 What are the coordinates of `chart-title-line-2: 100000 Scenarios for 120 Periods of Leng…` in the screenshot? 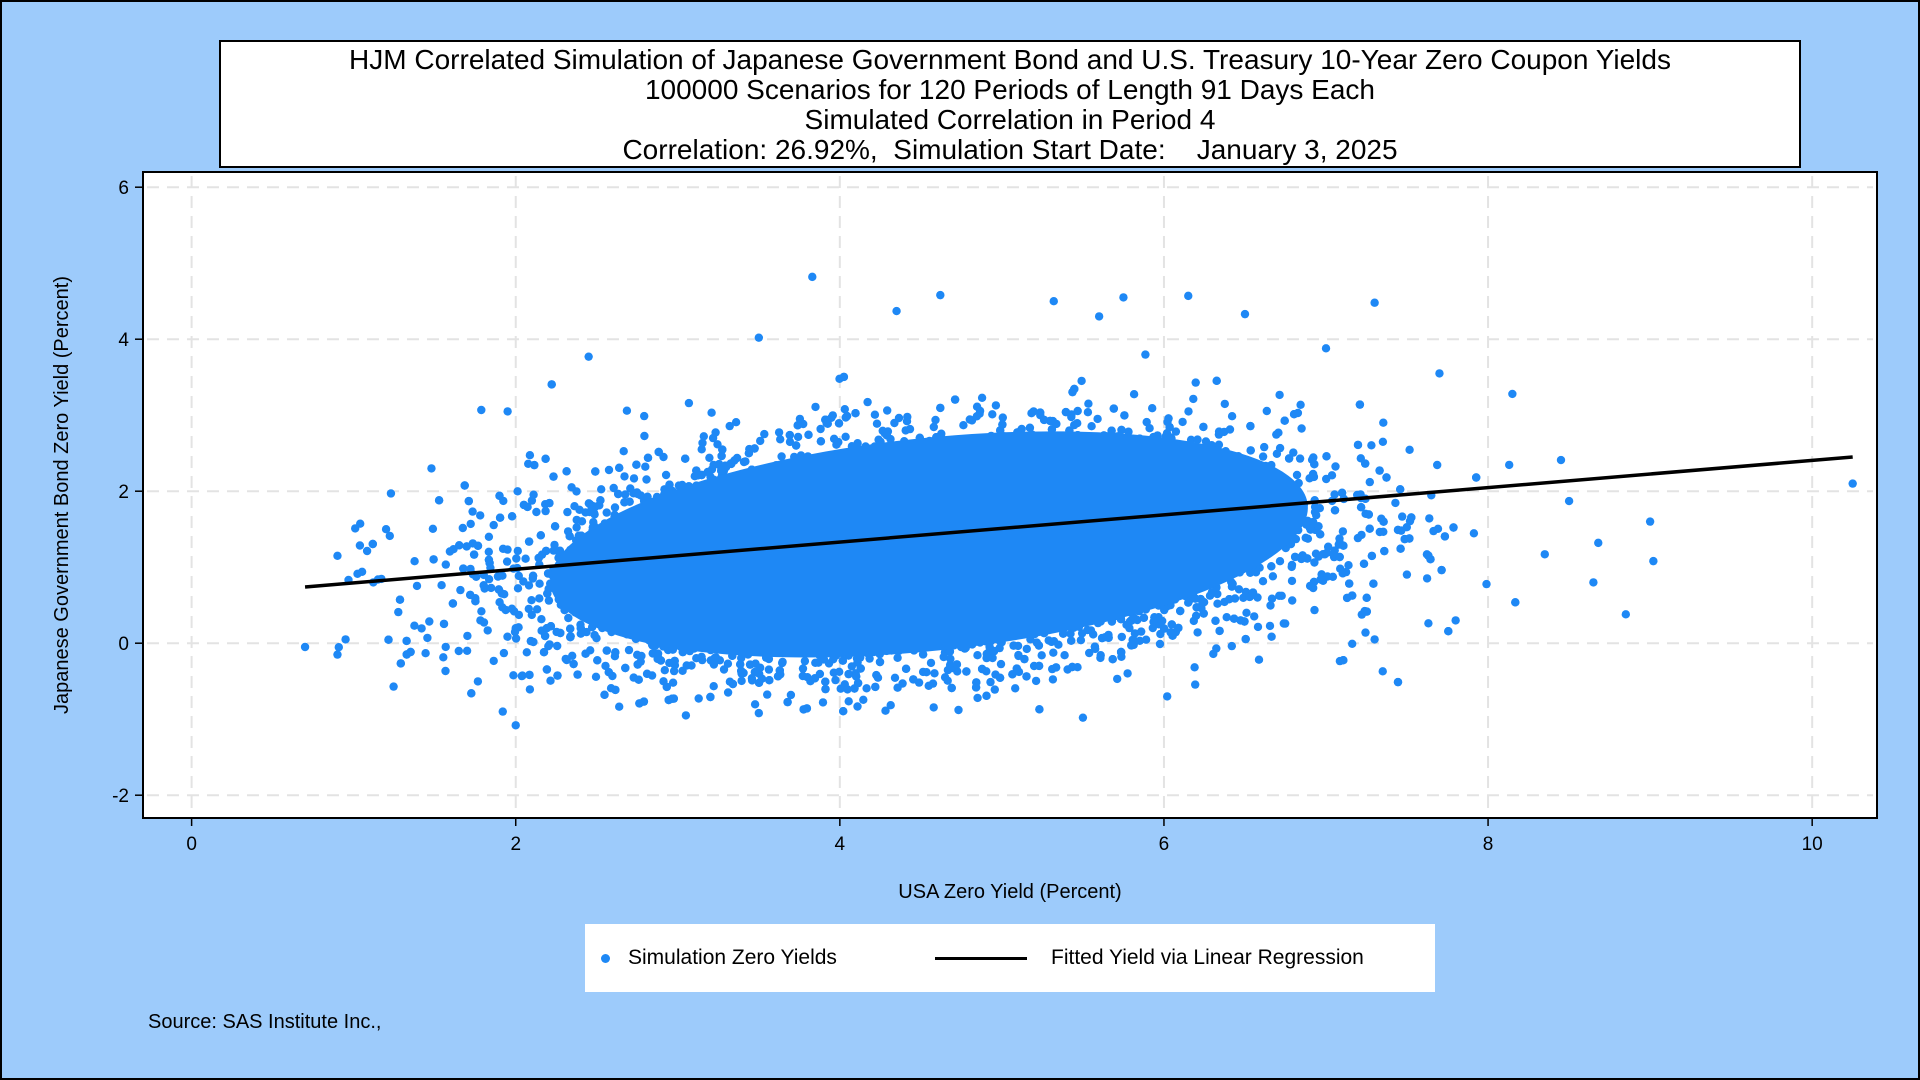 It's located at (1010, 89).